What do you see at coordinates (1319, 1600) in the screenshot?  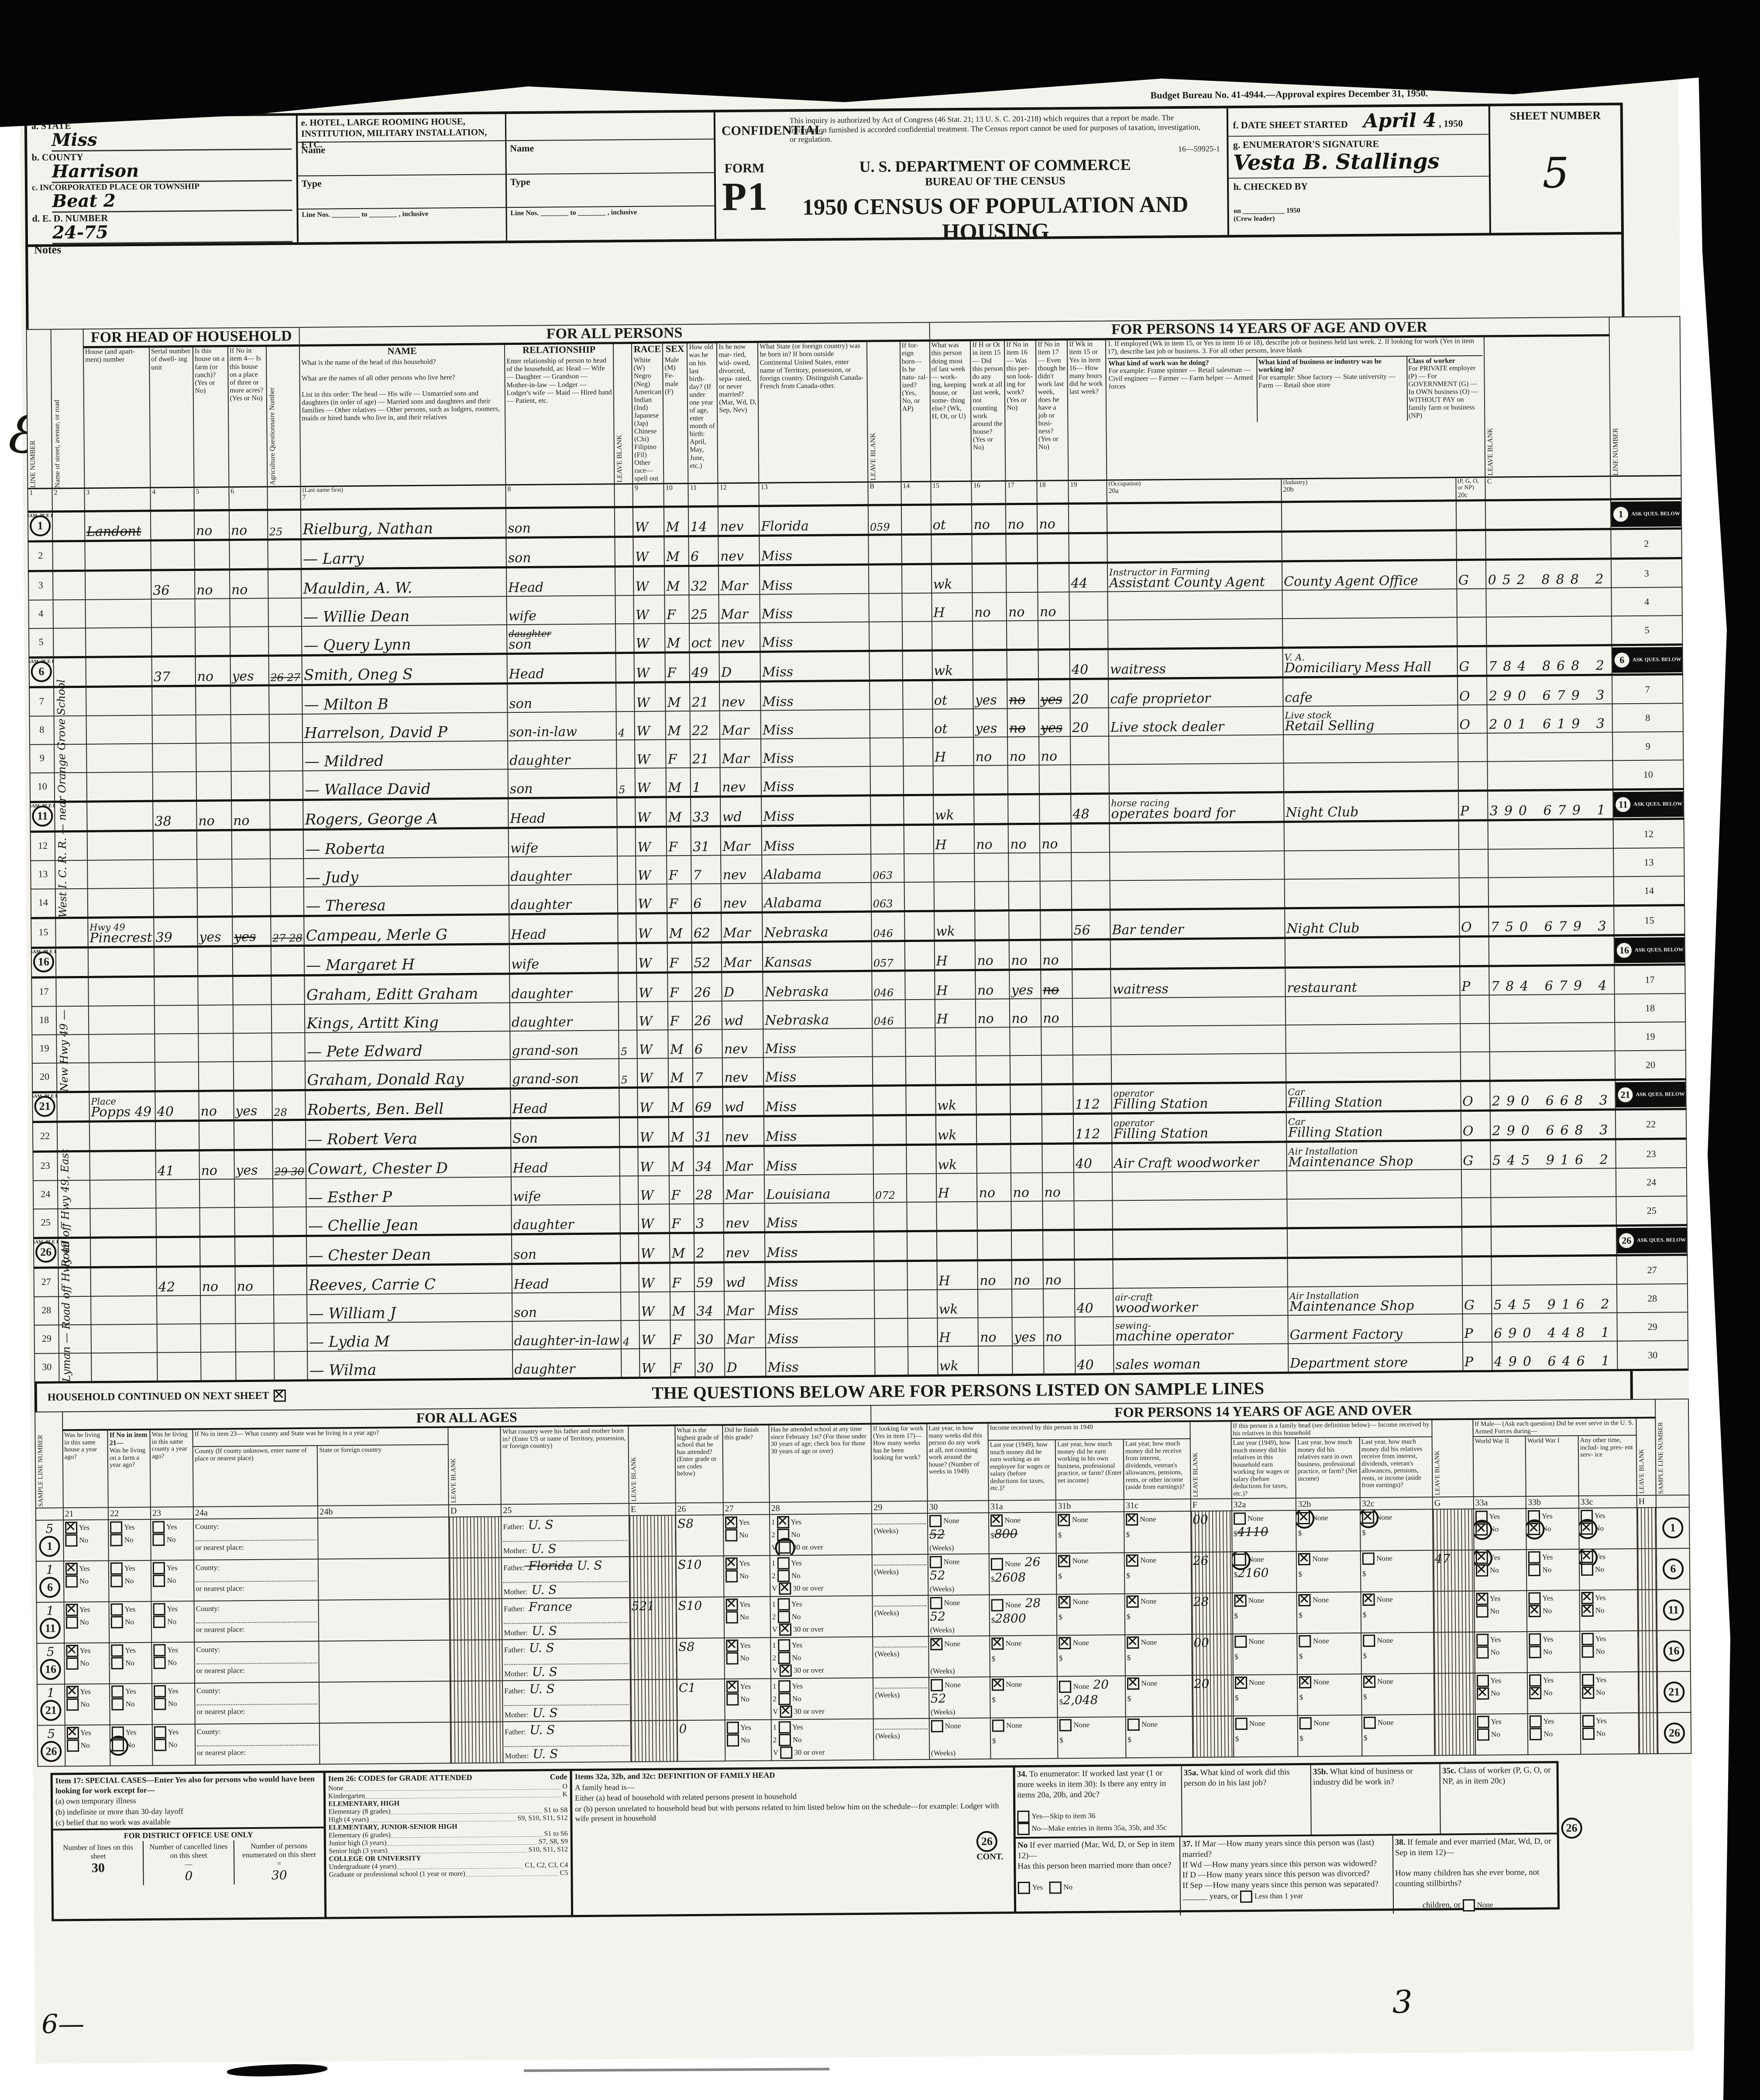 I see `cell-32b-none-label: None` at bounding box center [1319, 1600].